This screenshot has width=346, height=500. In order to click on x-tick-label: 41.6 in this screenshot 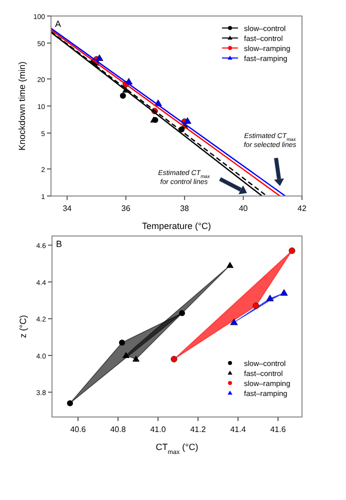, I will do `click(278, 429)`.